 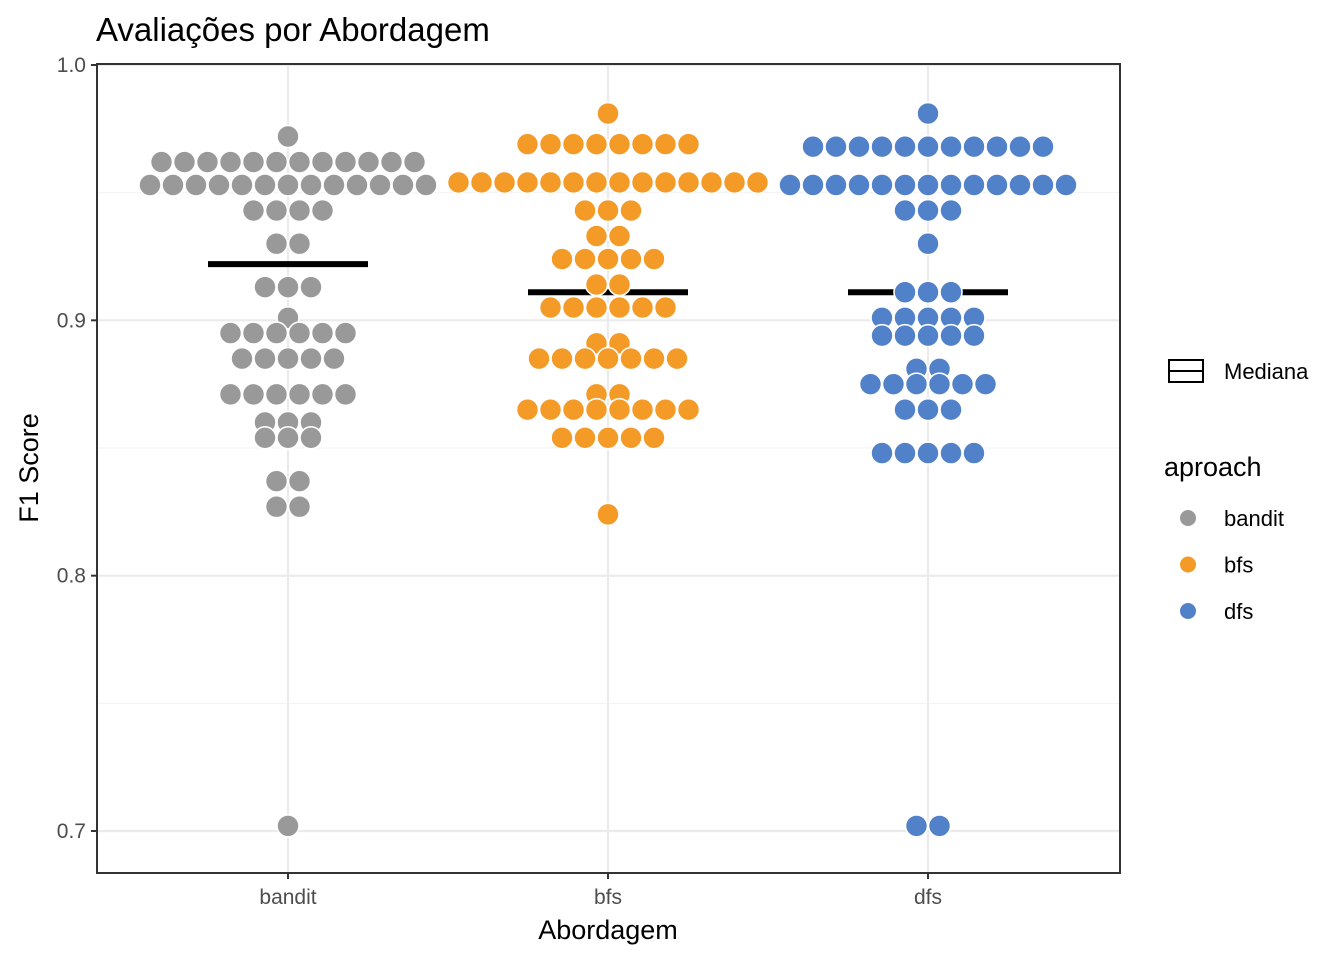 What do you see at coordinates (71, 320) in the screenshot?
I see `y-tick-label: 0.9` at bounding box center [71, 320].